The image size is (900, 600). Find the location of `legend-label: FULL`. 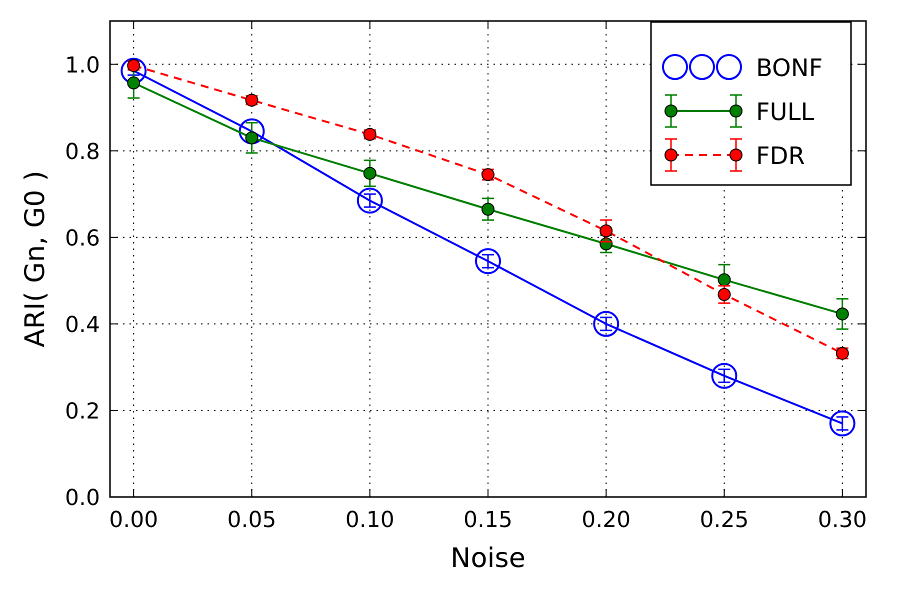

legend-label: FULL is located at coordinates (785, 112).